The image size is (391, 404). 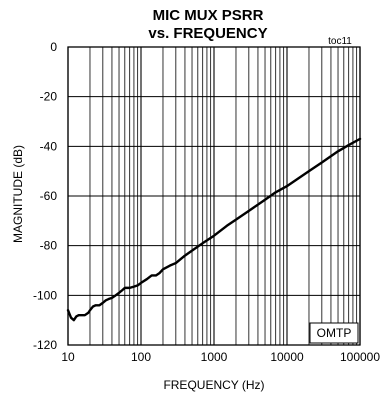 I want to click on y-axis-label: MAGNITUDE (dB), so click(x=18, y=194).